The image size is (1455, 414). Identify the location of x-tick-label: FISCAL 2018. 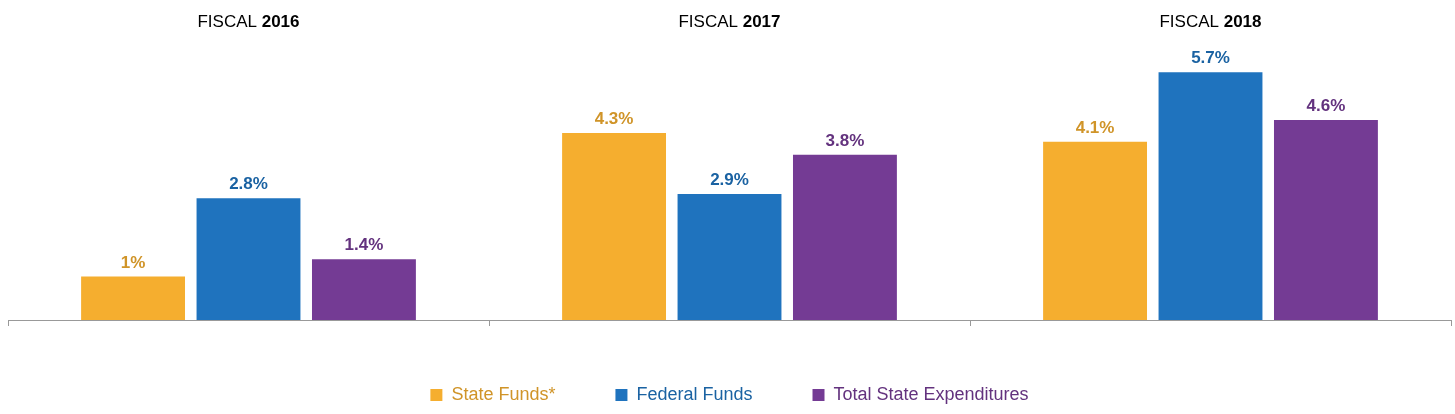
(1210, 21).